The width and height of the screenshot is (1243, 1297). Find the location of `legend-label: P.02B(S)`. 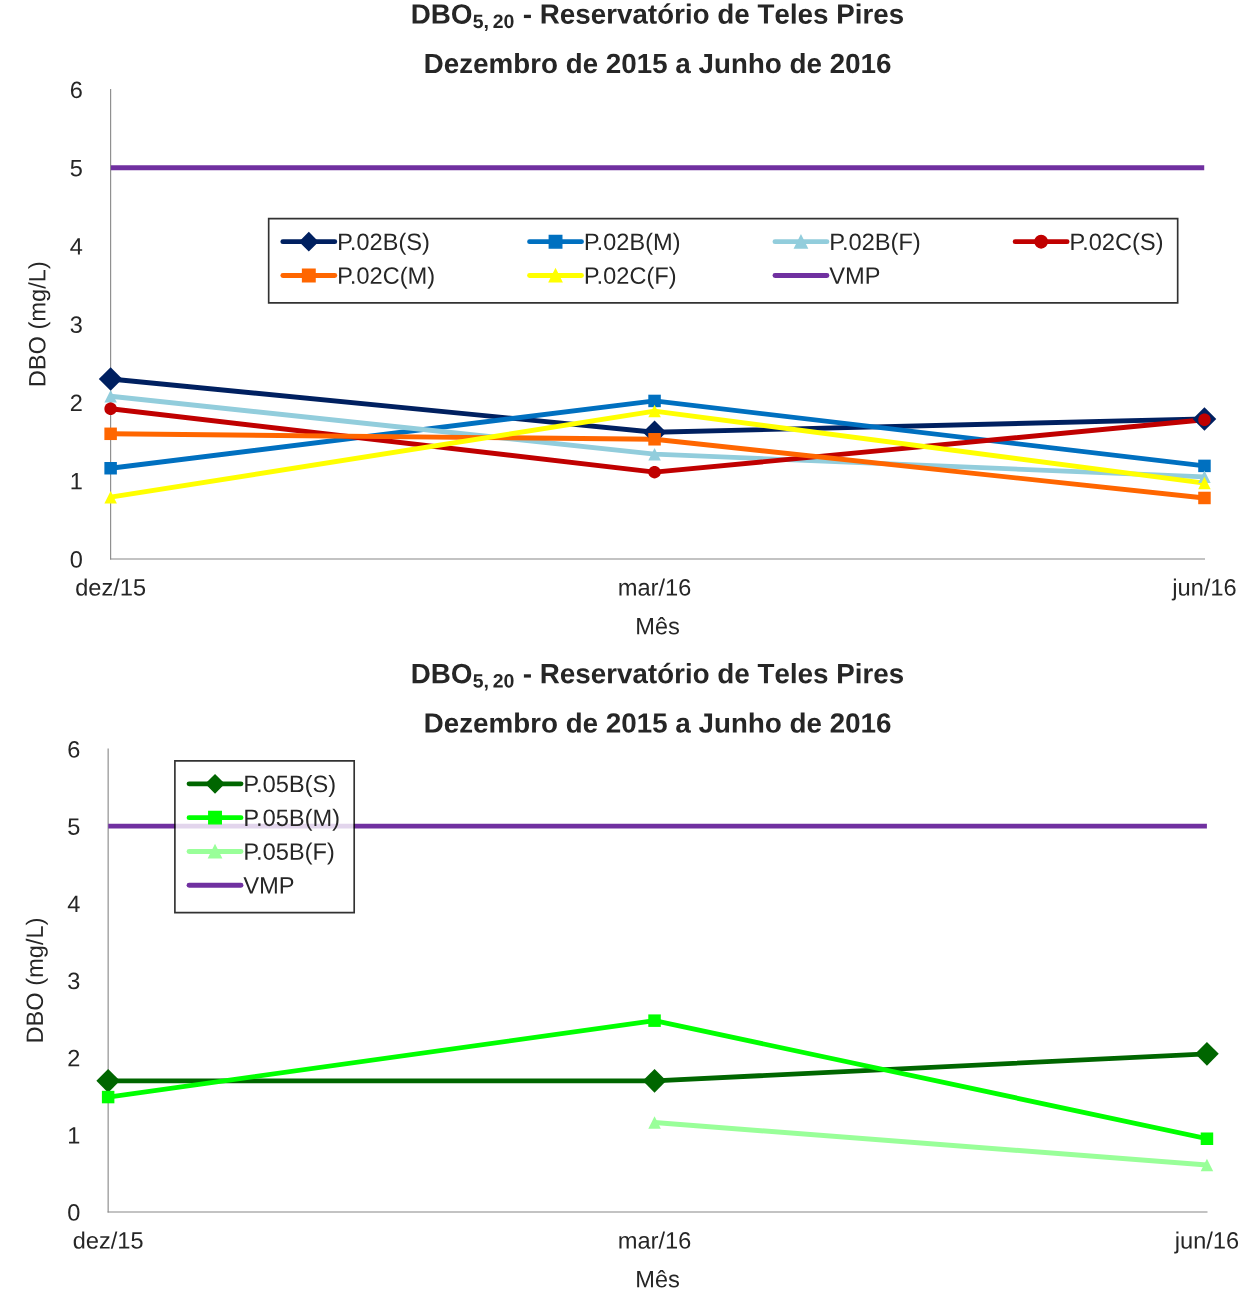

legend-label: P.02B(S) is located at coordinates (384, 243).